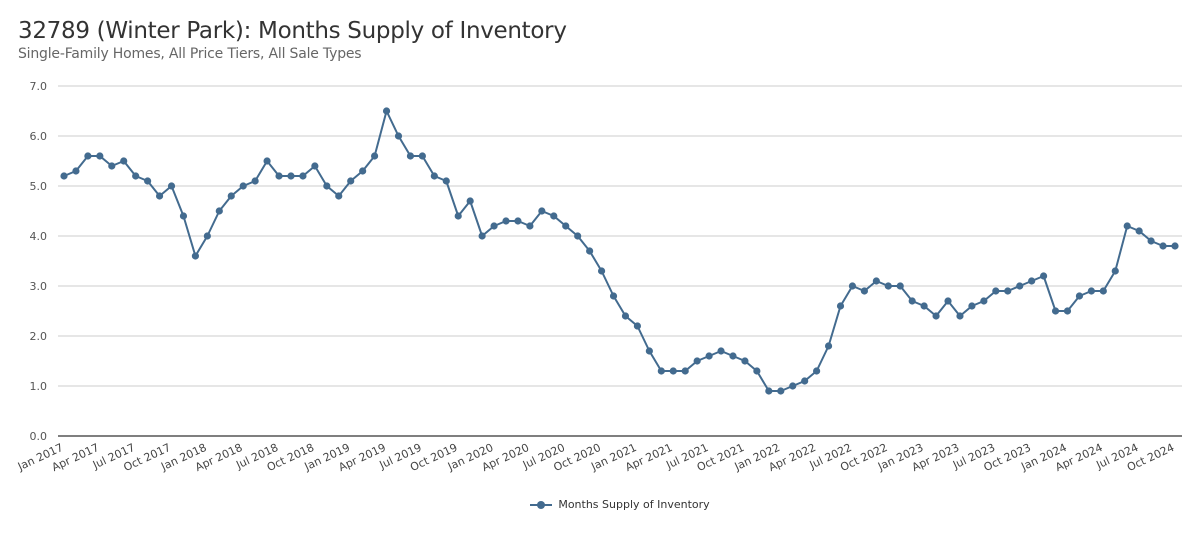  Describe the element at coordinates (620, 504) in the screenshot. I see `legend-item: Months Supply of Inventory` at that location.